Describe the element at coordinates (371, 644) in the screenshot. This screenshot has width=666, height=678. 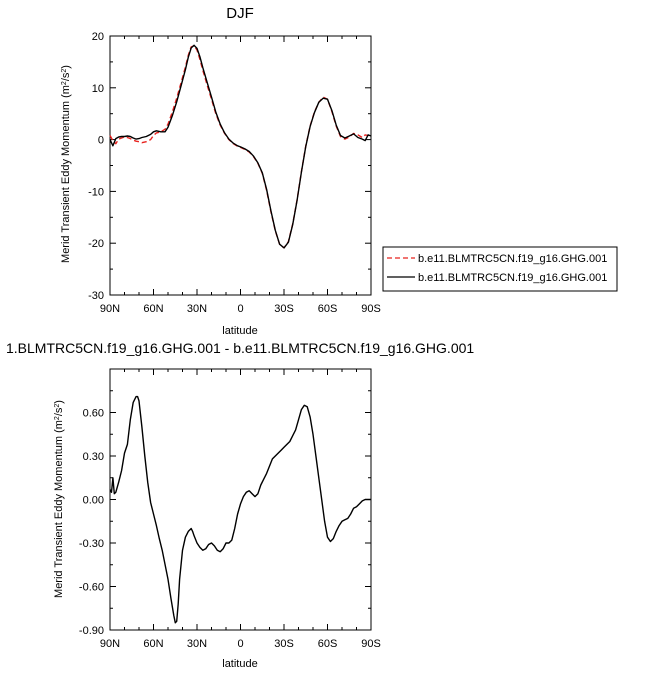
I see `bottom-x-tick-label: 90S` at that location.